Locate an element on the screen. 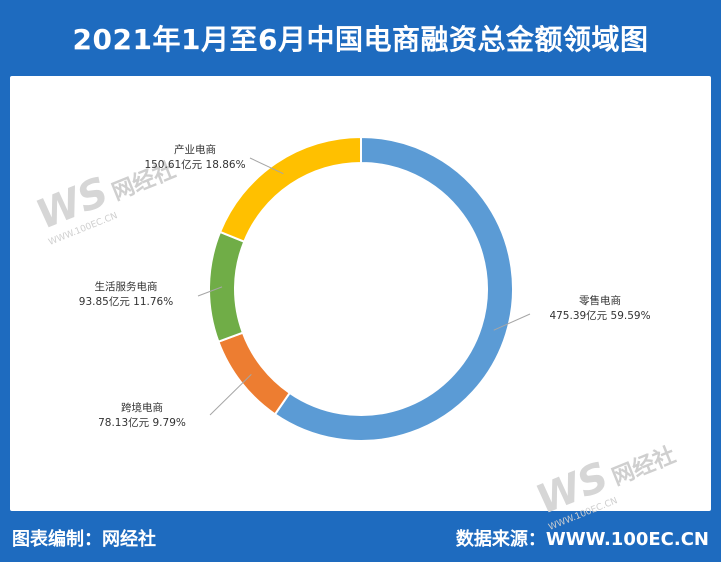 The height and width of the screenshot is (562, 721). chart-title: 2021年1月至6月中国电商融资总金额领域图 is located at coordinates (360, 39).